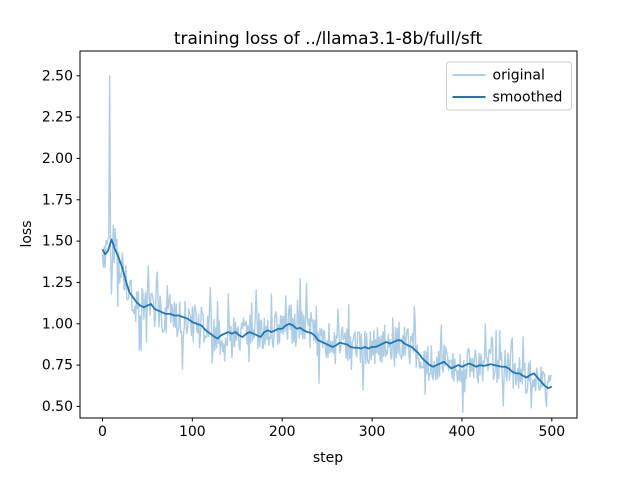  Describe the element at coordinates (528, 98) in the screenshot. I see `legend-label-smoothed: smoothed` at that location.